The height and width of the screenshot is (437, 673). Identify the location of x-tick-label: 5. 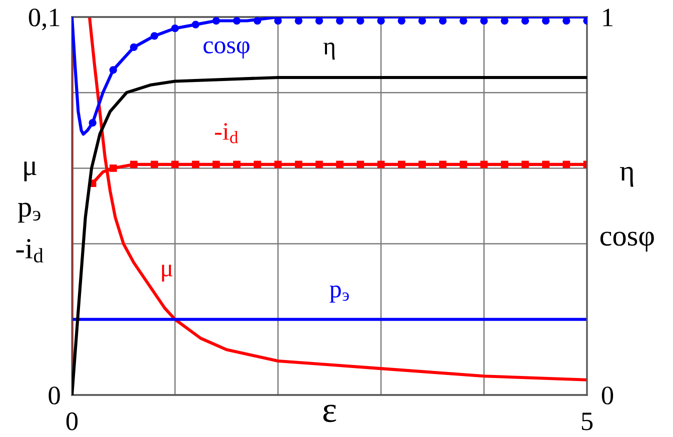
(587, 421).